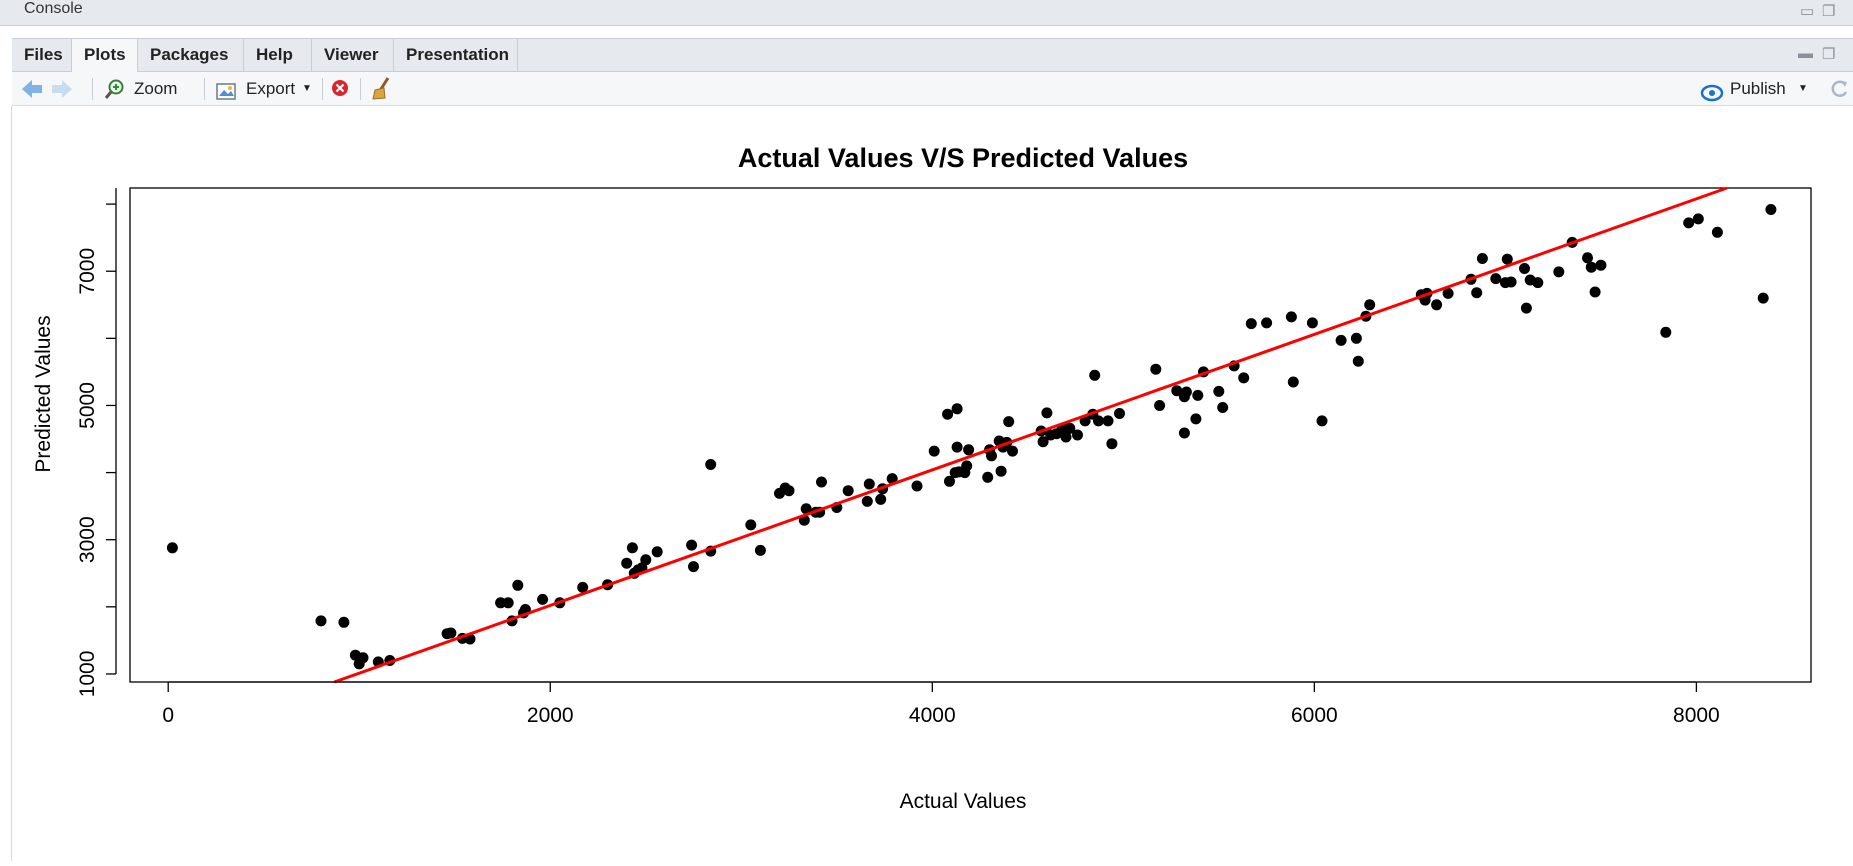 Image resolution: width=1853 pixels, height=866 pixels. I want to click on refresh-icon, so click(1839, 89).